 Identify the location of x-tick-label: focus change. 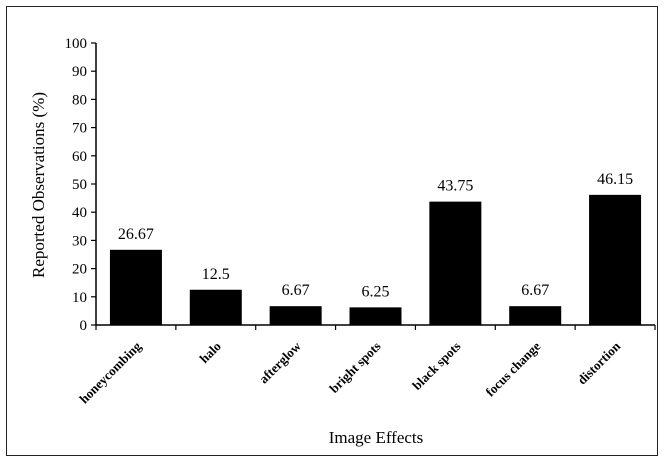
(512, 368).